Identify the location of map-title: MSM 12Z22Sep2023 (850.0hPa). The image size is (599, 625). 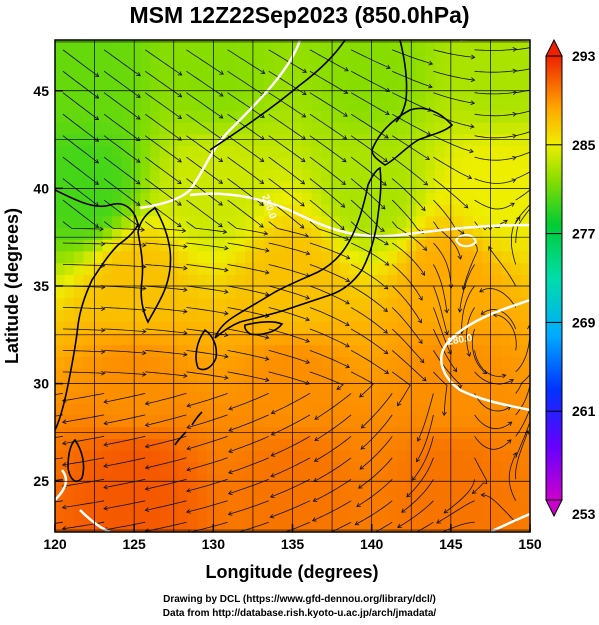
(299, 15).